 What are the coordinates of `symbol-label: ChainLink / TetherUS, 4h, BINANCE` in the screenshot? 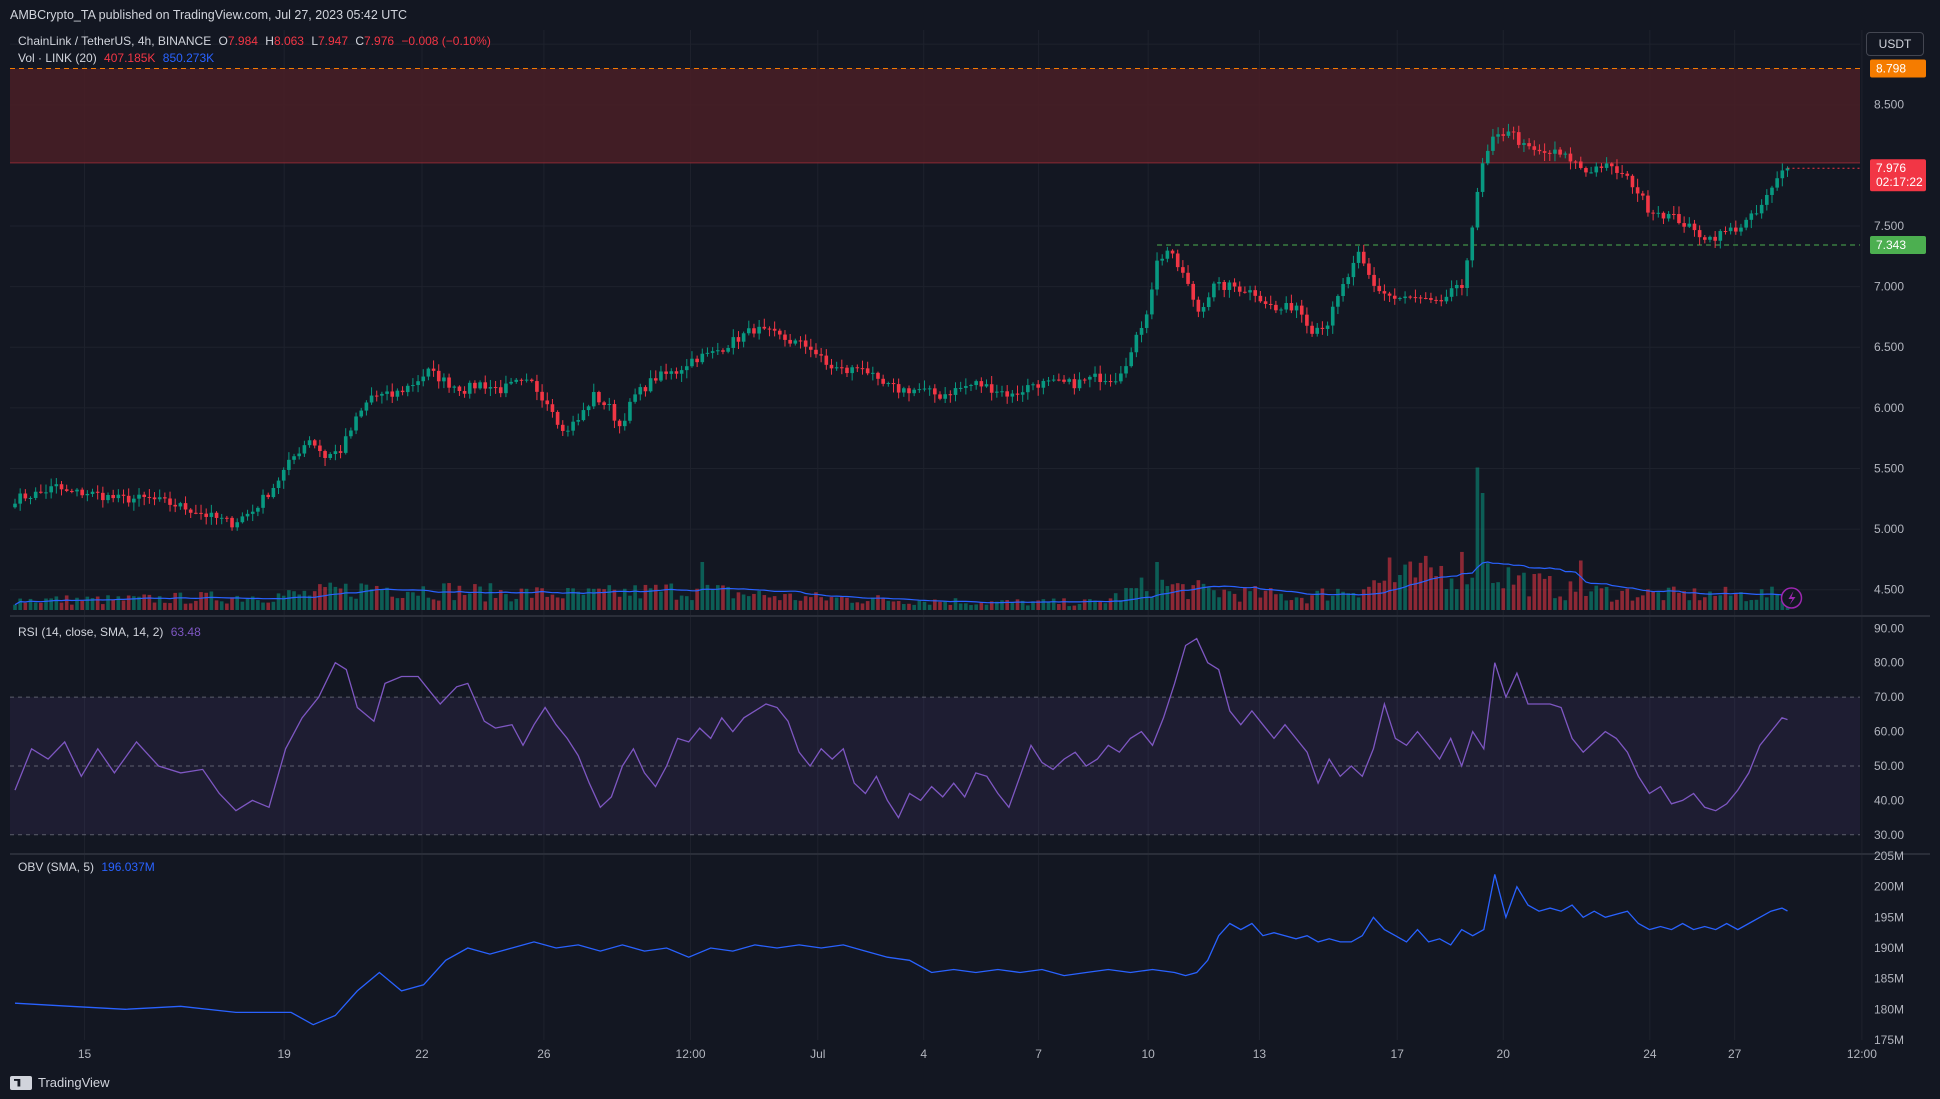 It's located at (115, 41).